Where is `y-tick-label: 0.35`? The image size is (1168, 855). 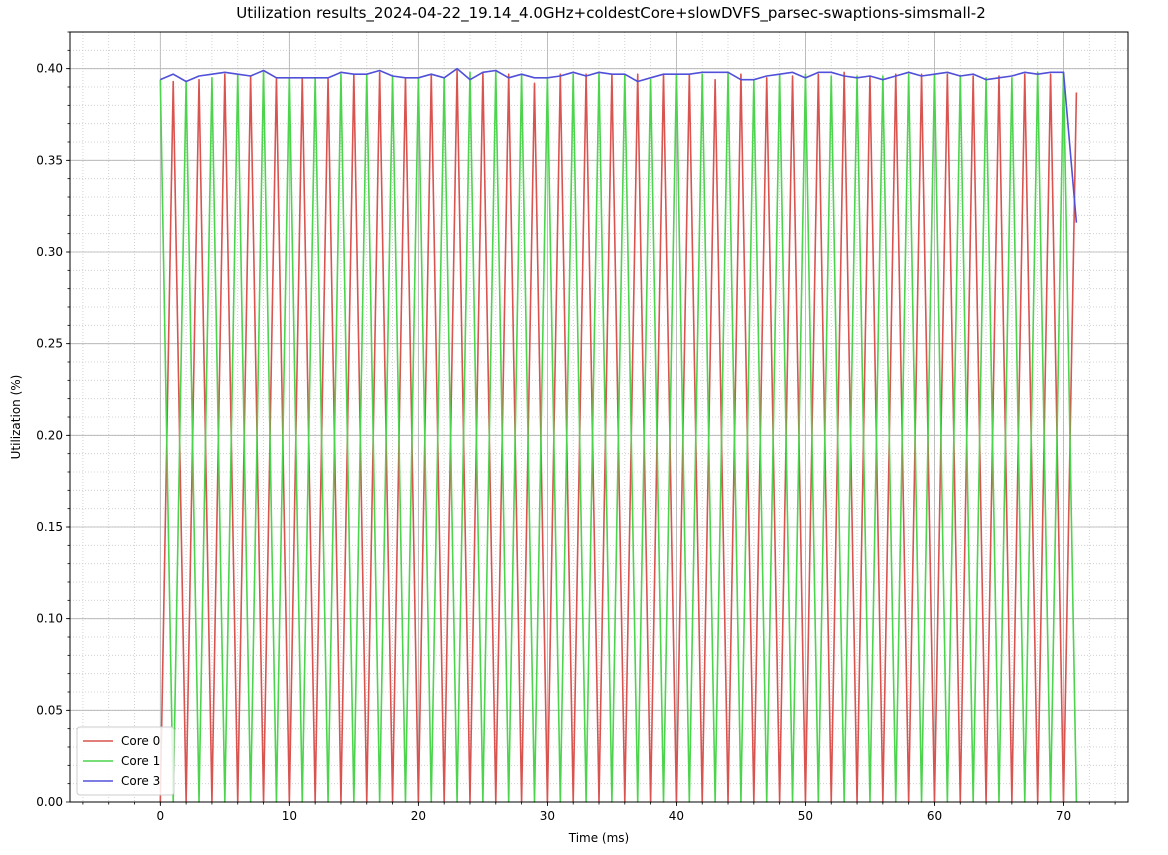 y-tick-label: 0.35 is located at coordinates (49, 160).